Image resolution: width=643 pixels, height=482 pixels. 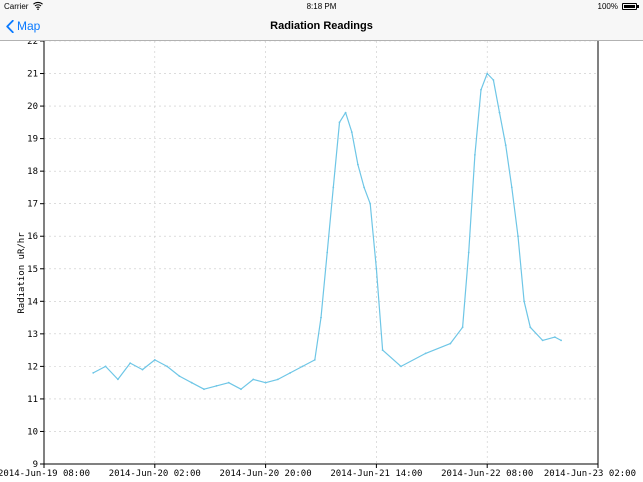 What do you see at coordinates (32, 302) in the screenshot?
I see `y-tick-label: 14` at bounding box center [32, 302].